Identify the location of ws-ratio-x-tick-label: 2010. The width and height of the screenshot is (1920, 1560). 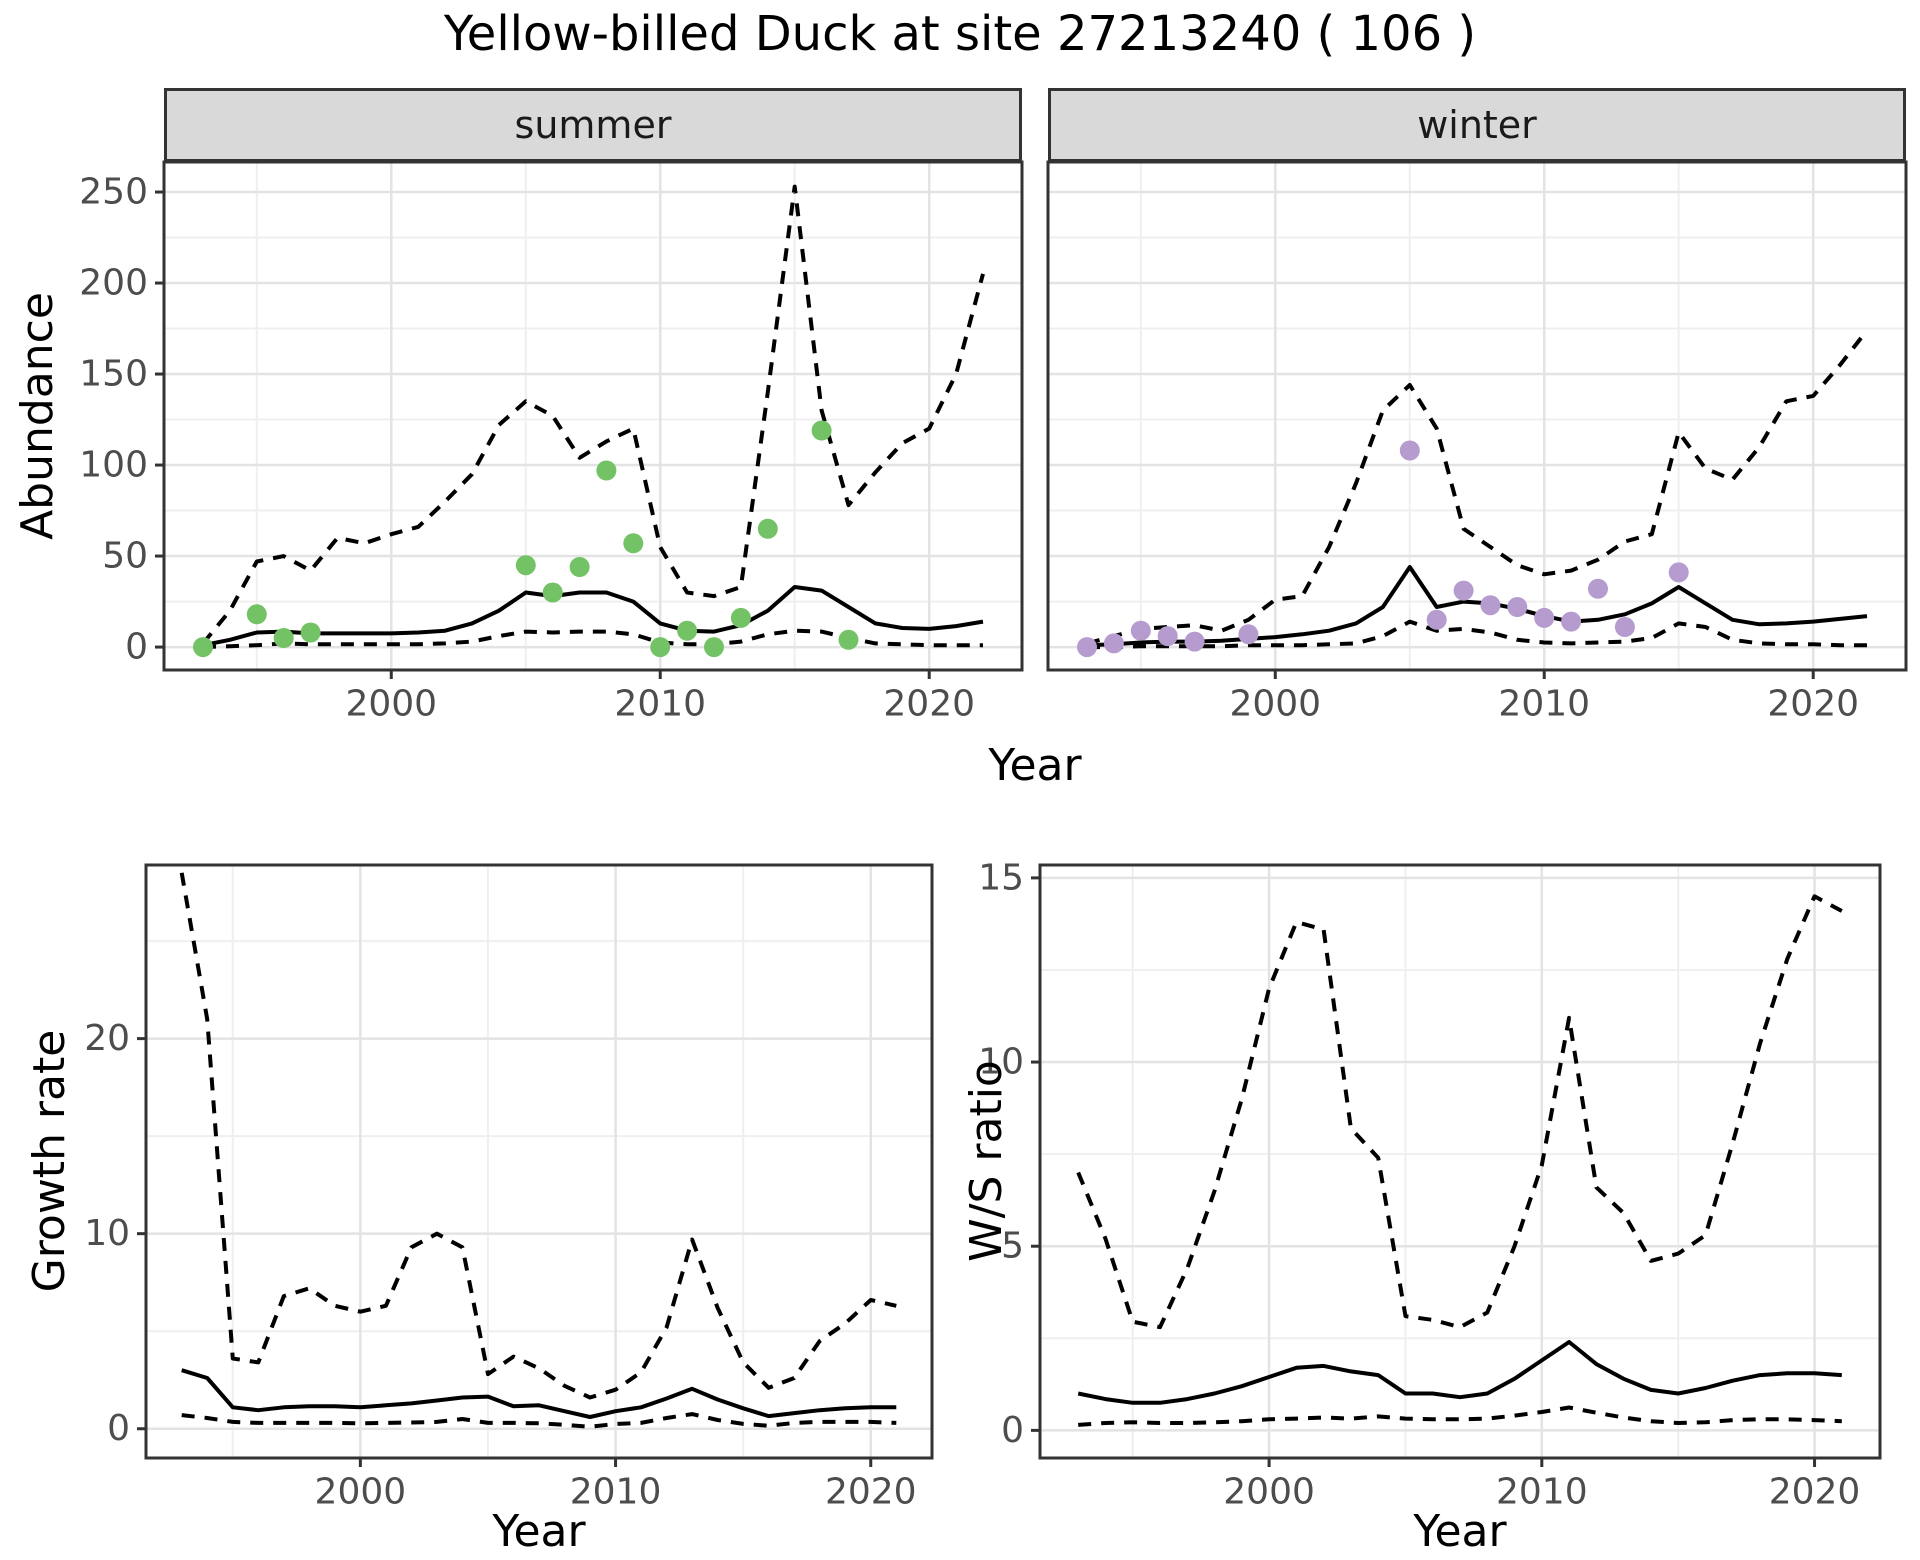
(1542, 1492).